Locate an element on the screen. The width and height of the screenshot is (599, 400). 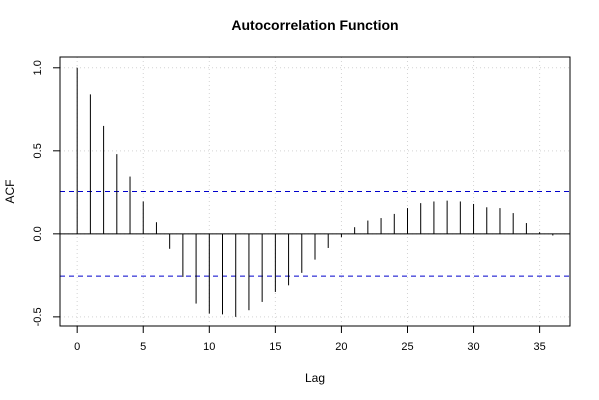
y-tick-label: 1.0 is located at coordinates (38, 67).